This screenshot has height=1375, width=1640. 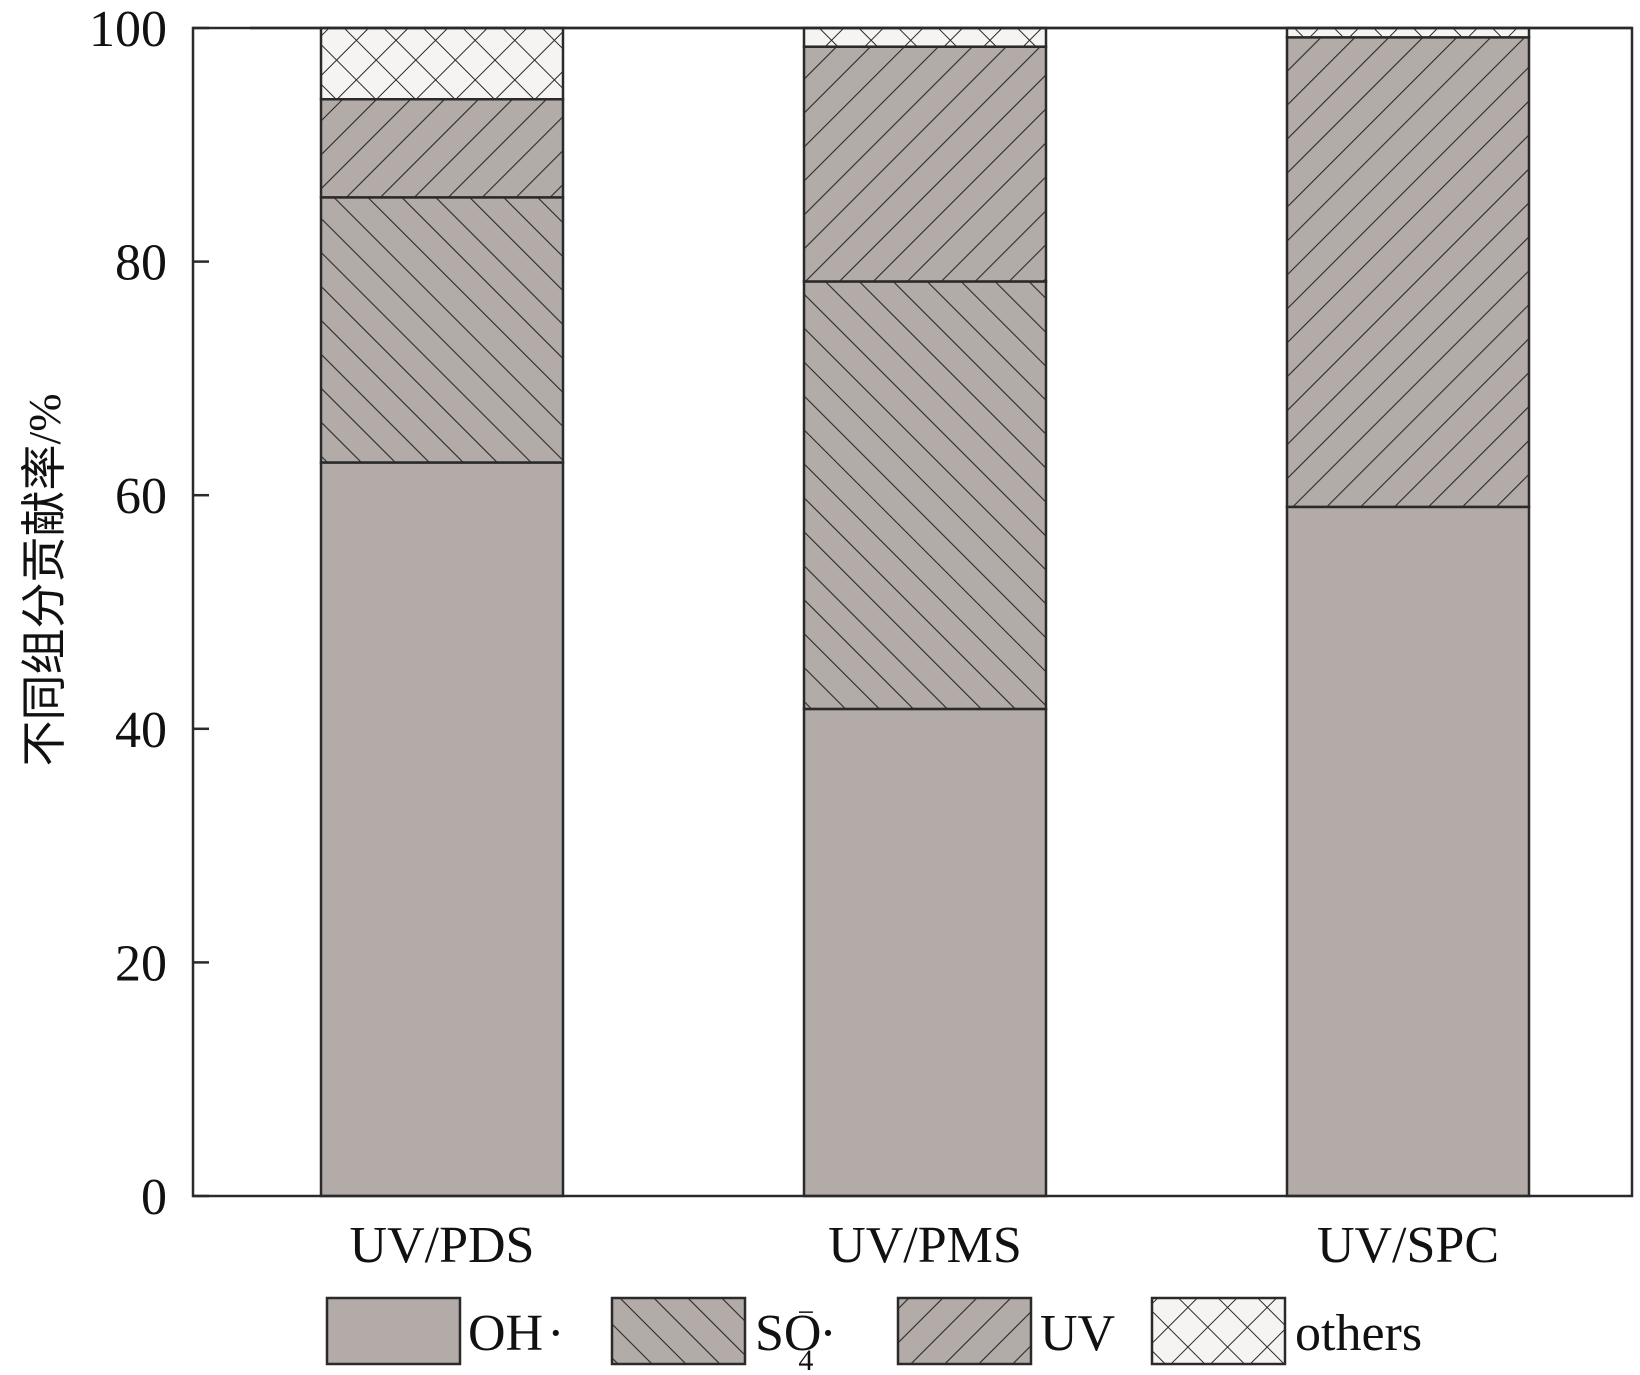 What do you see at coordinates (678, 1331) in the screenshot?
I see `legend-swatch-so4` at bounding box center [678, 1331].